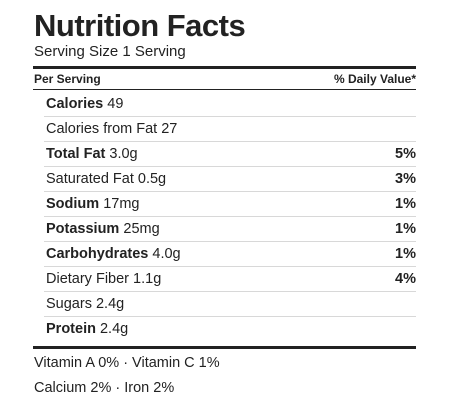 This screenshot has width=450, height=412. I want to click on nutrient-name: Saturated Fat 0.5g, so click(106, 179).